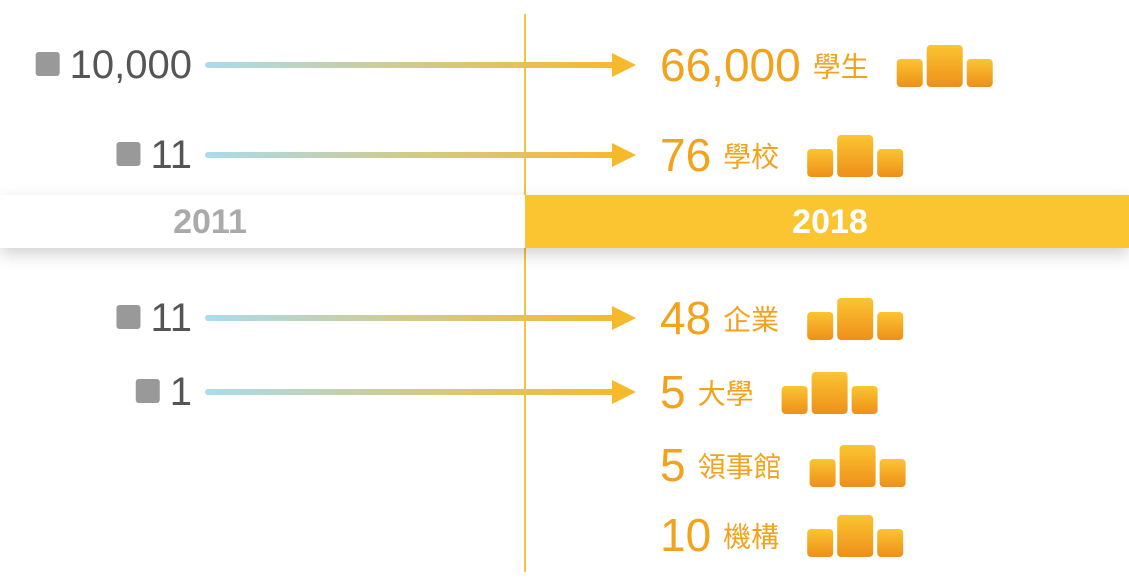 The width and height of the screenshot is (1129, 578). I want to click on label: 學生, so click(841, 67).